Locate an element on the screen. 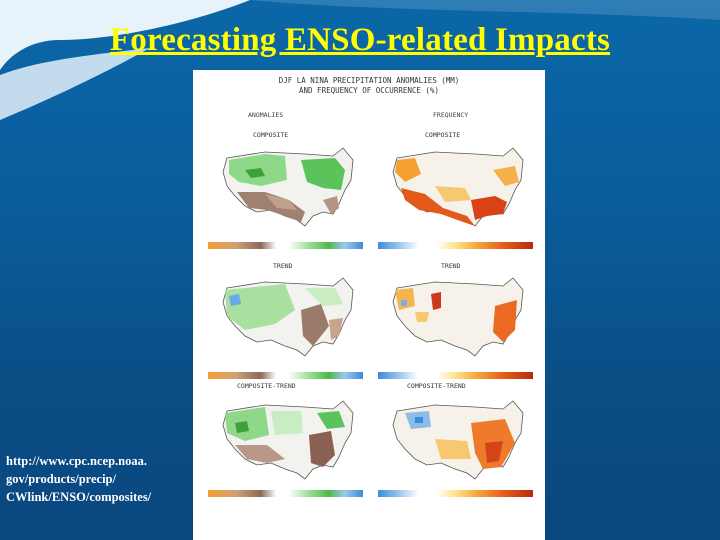 The height and width of the screenshot is (540, 720). anomaly-map-trend is located at coordinates (288, 317).